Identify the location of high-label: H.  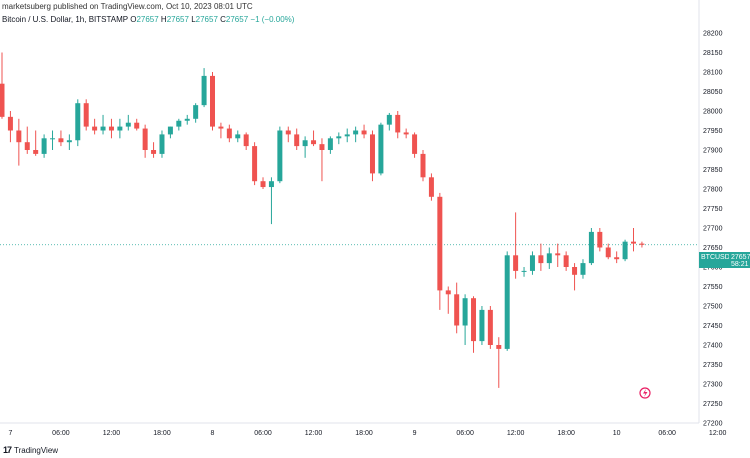
(163, 19).